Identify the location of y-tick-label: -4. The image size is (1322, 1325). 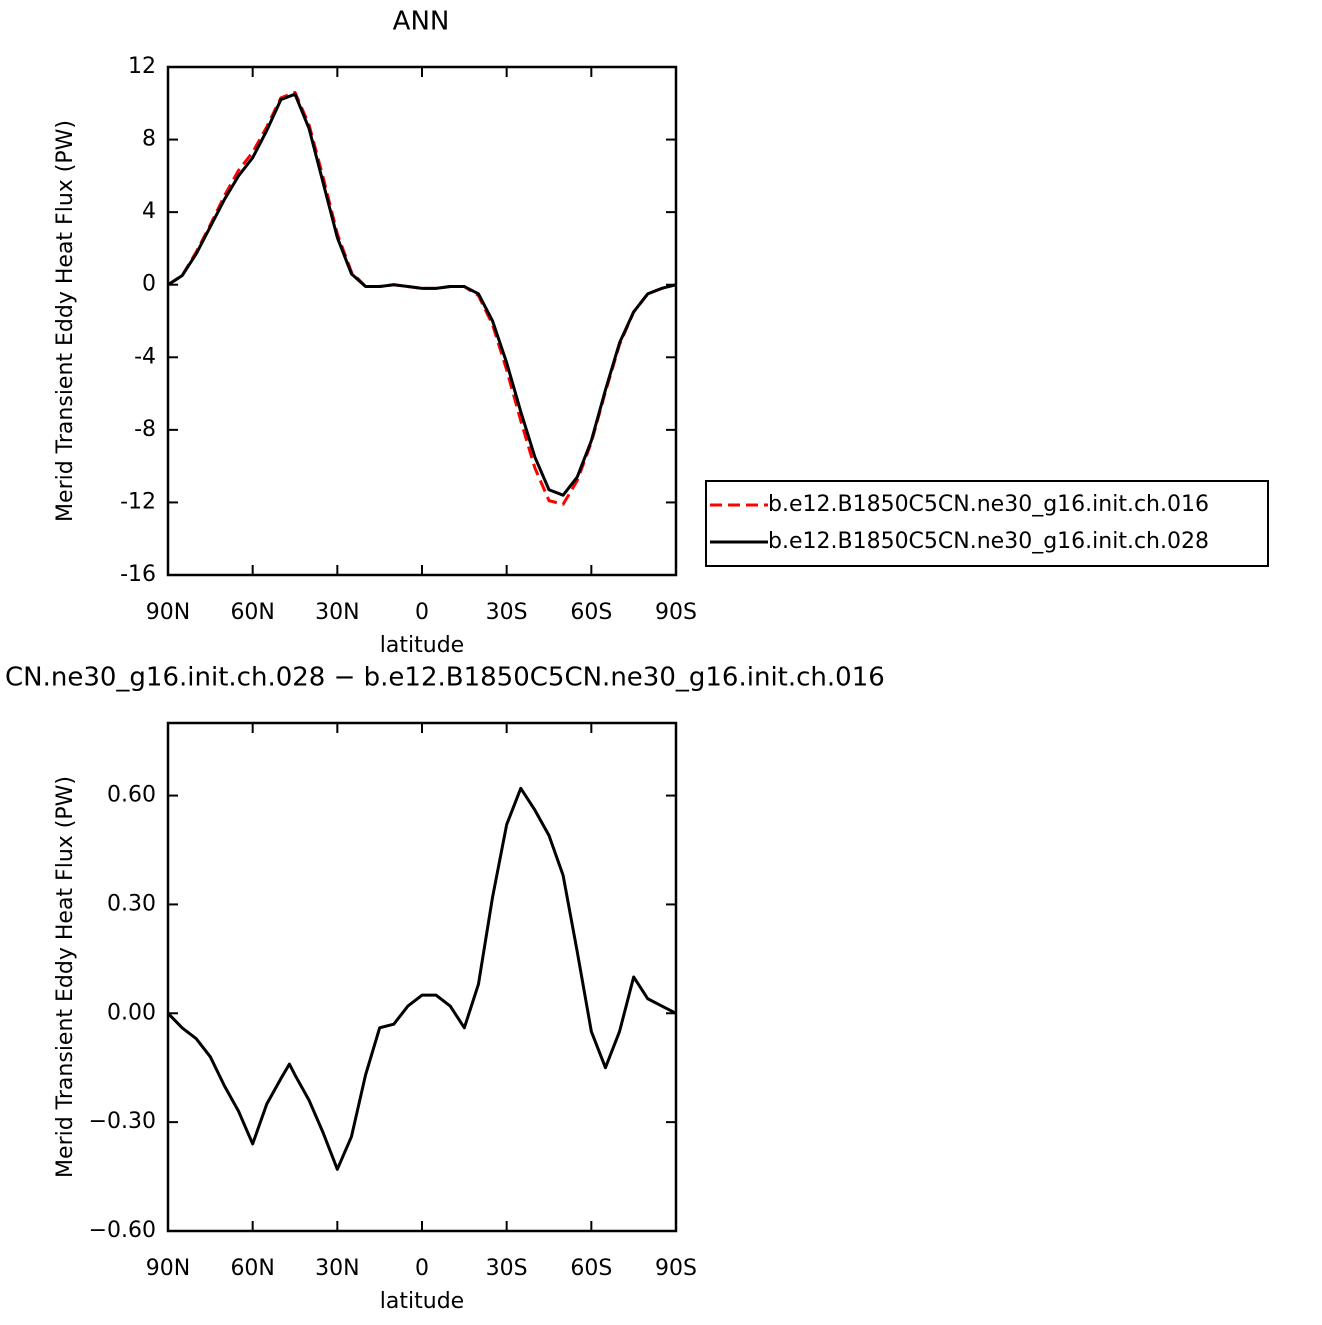
(145, 356).